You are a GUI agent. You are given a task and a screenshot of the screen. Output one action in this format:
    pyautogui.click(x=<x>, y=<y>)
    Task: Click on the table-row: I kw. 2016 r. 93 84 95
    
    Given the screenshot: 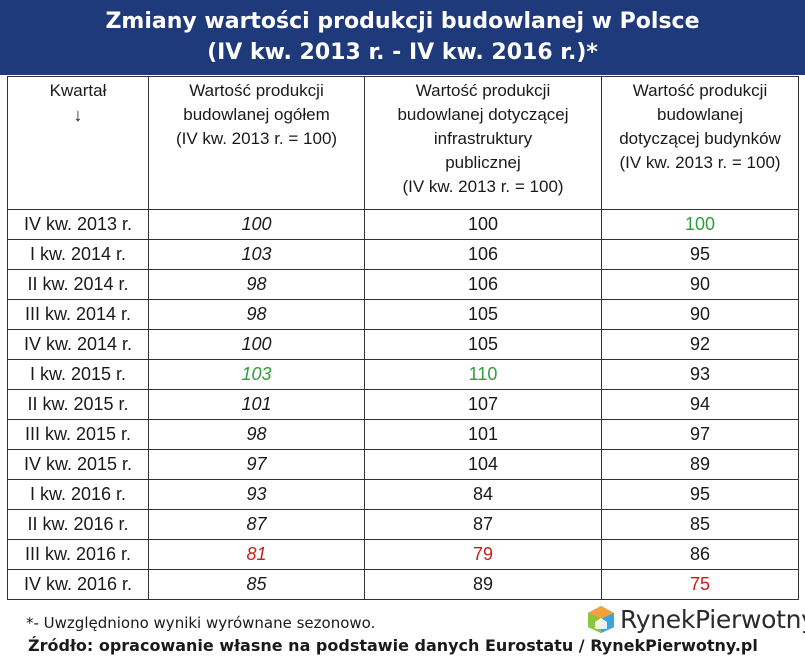 What is the action you would take?
    pyautogui.click(x=403, y=494)
    